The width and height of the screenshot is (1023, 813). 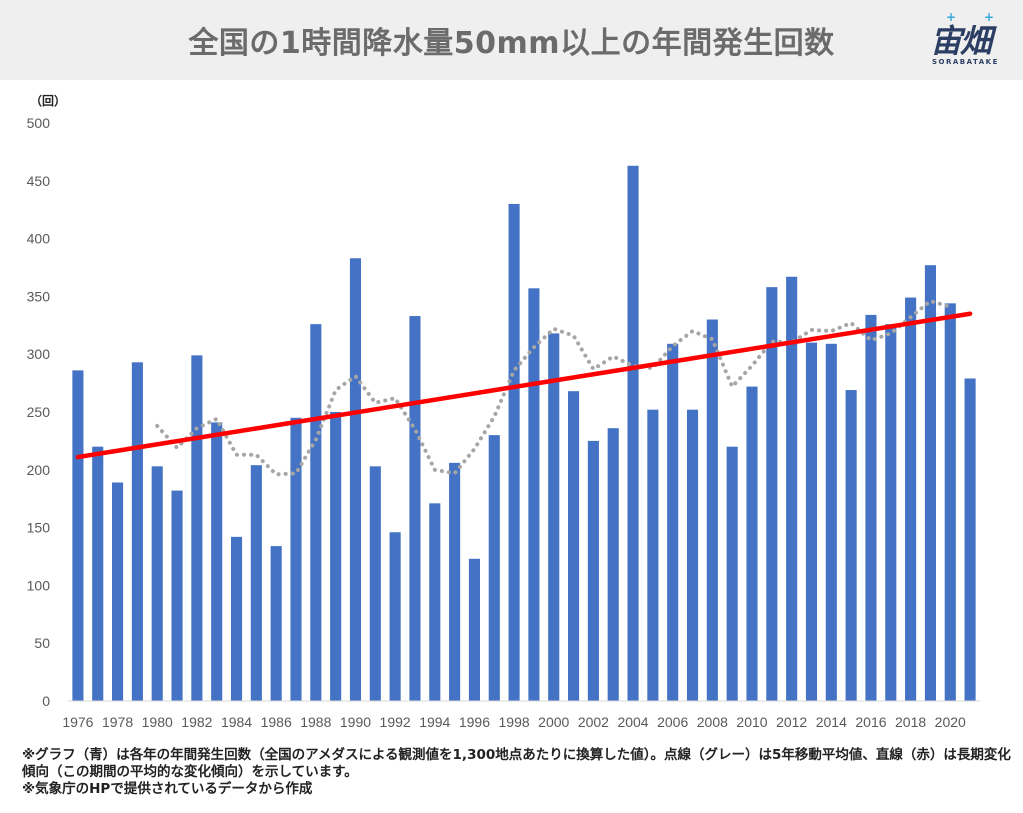 I want to click on y-tick-label: 400, so click(x=39, y=239).